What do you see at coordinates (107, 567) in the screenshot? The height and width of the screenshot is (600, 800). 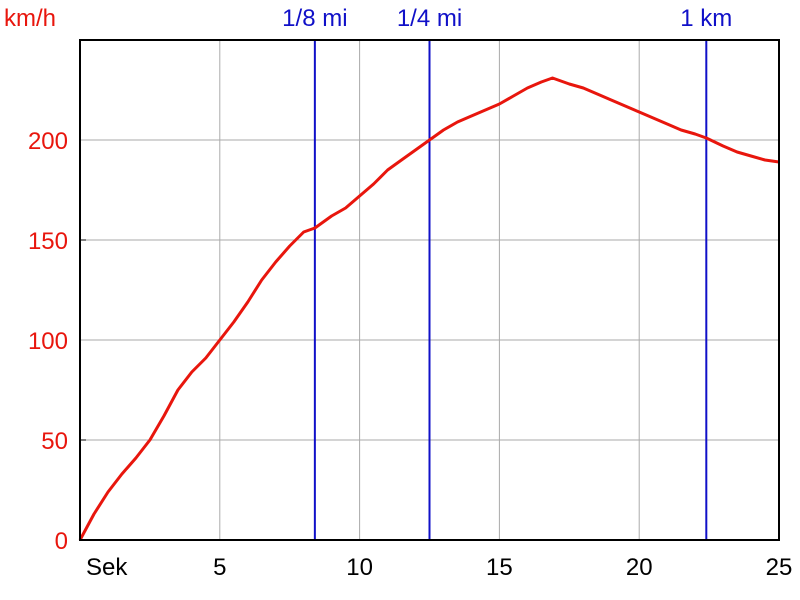 I see `x-axis-unit-label: Sek` at bounding box center [107, 567].